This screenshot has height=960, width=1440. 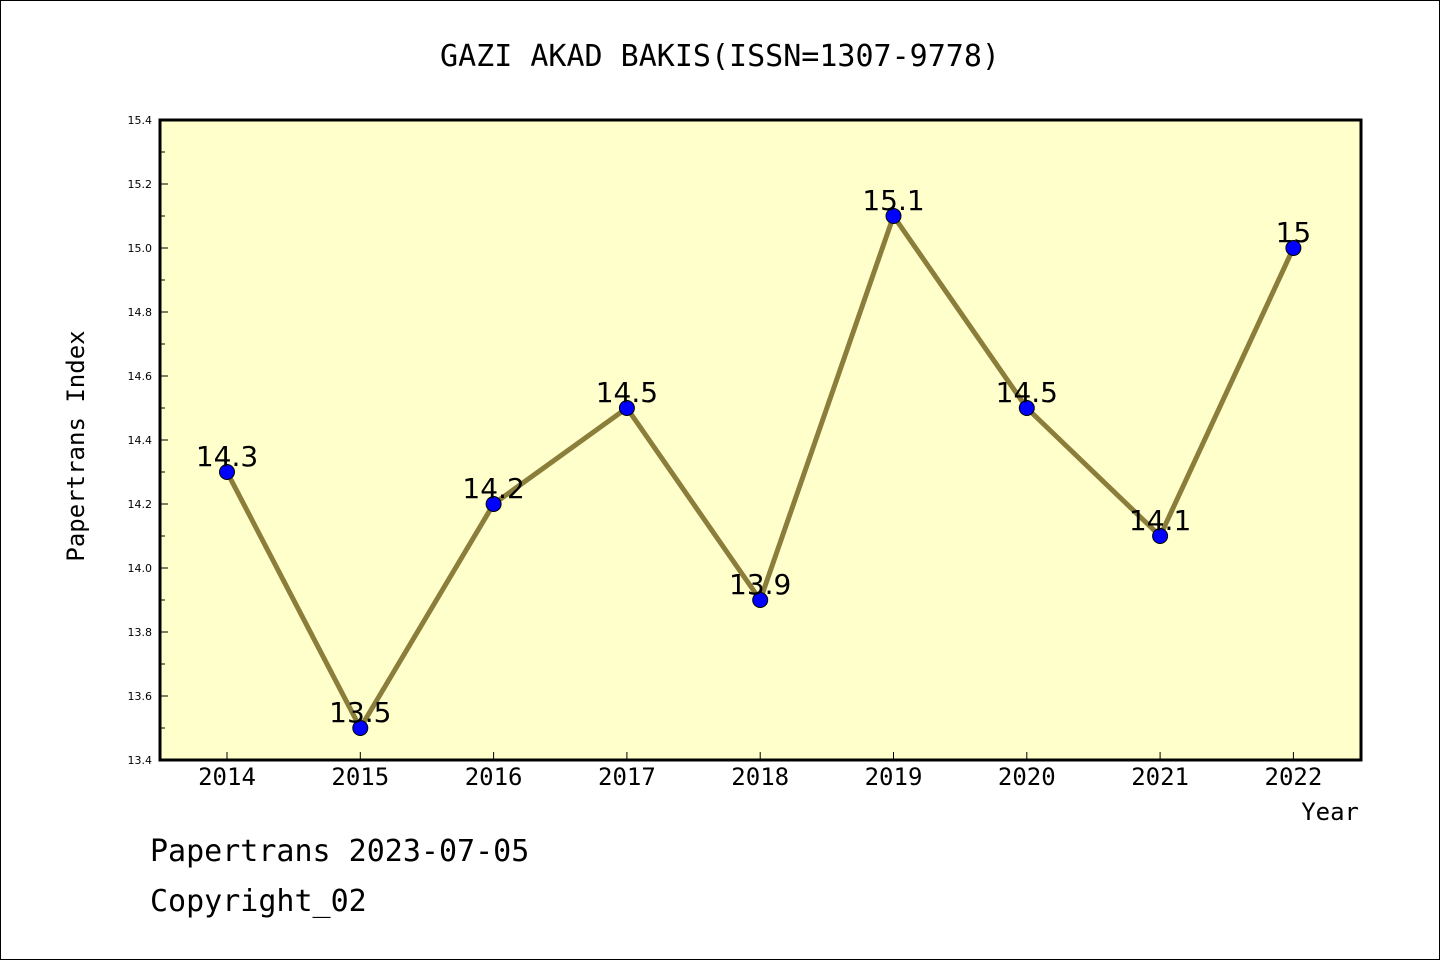 What do you see at coordinates (893, 200) in the screenshot?
I see `data-label: 15.1` at bounding box center [893, 200].